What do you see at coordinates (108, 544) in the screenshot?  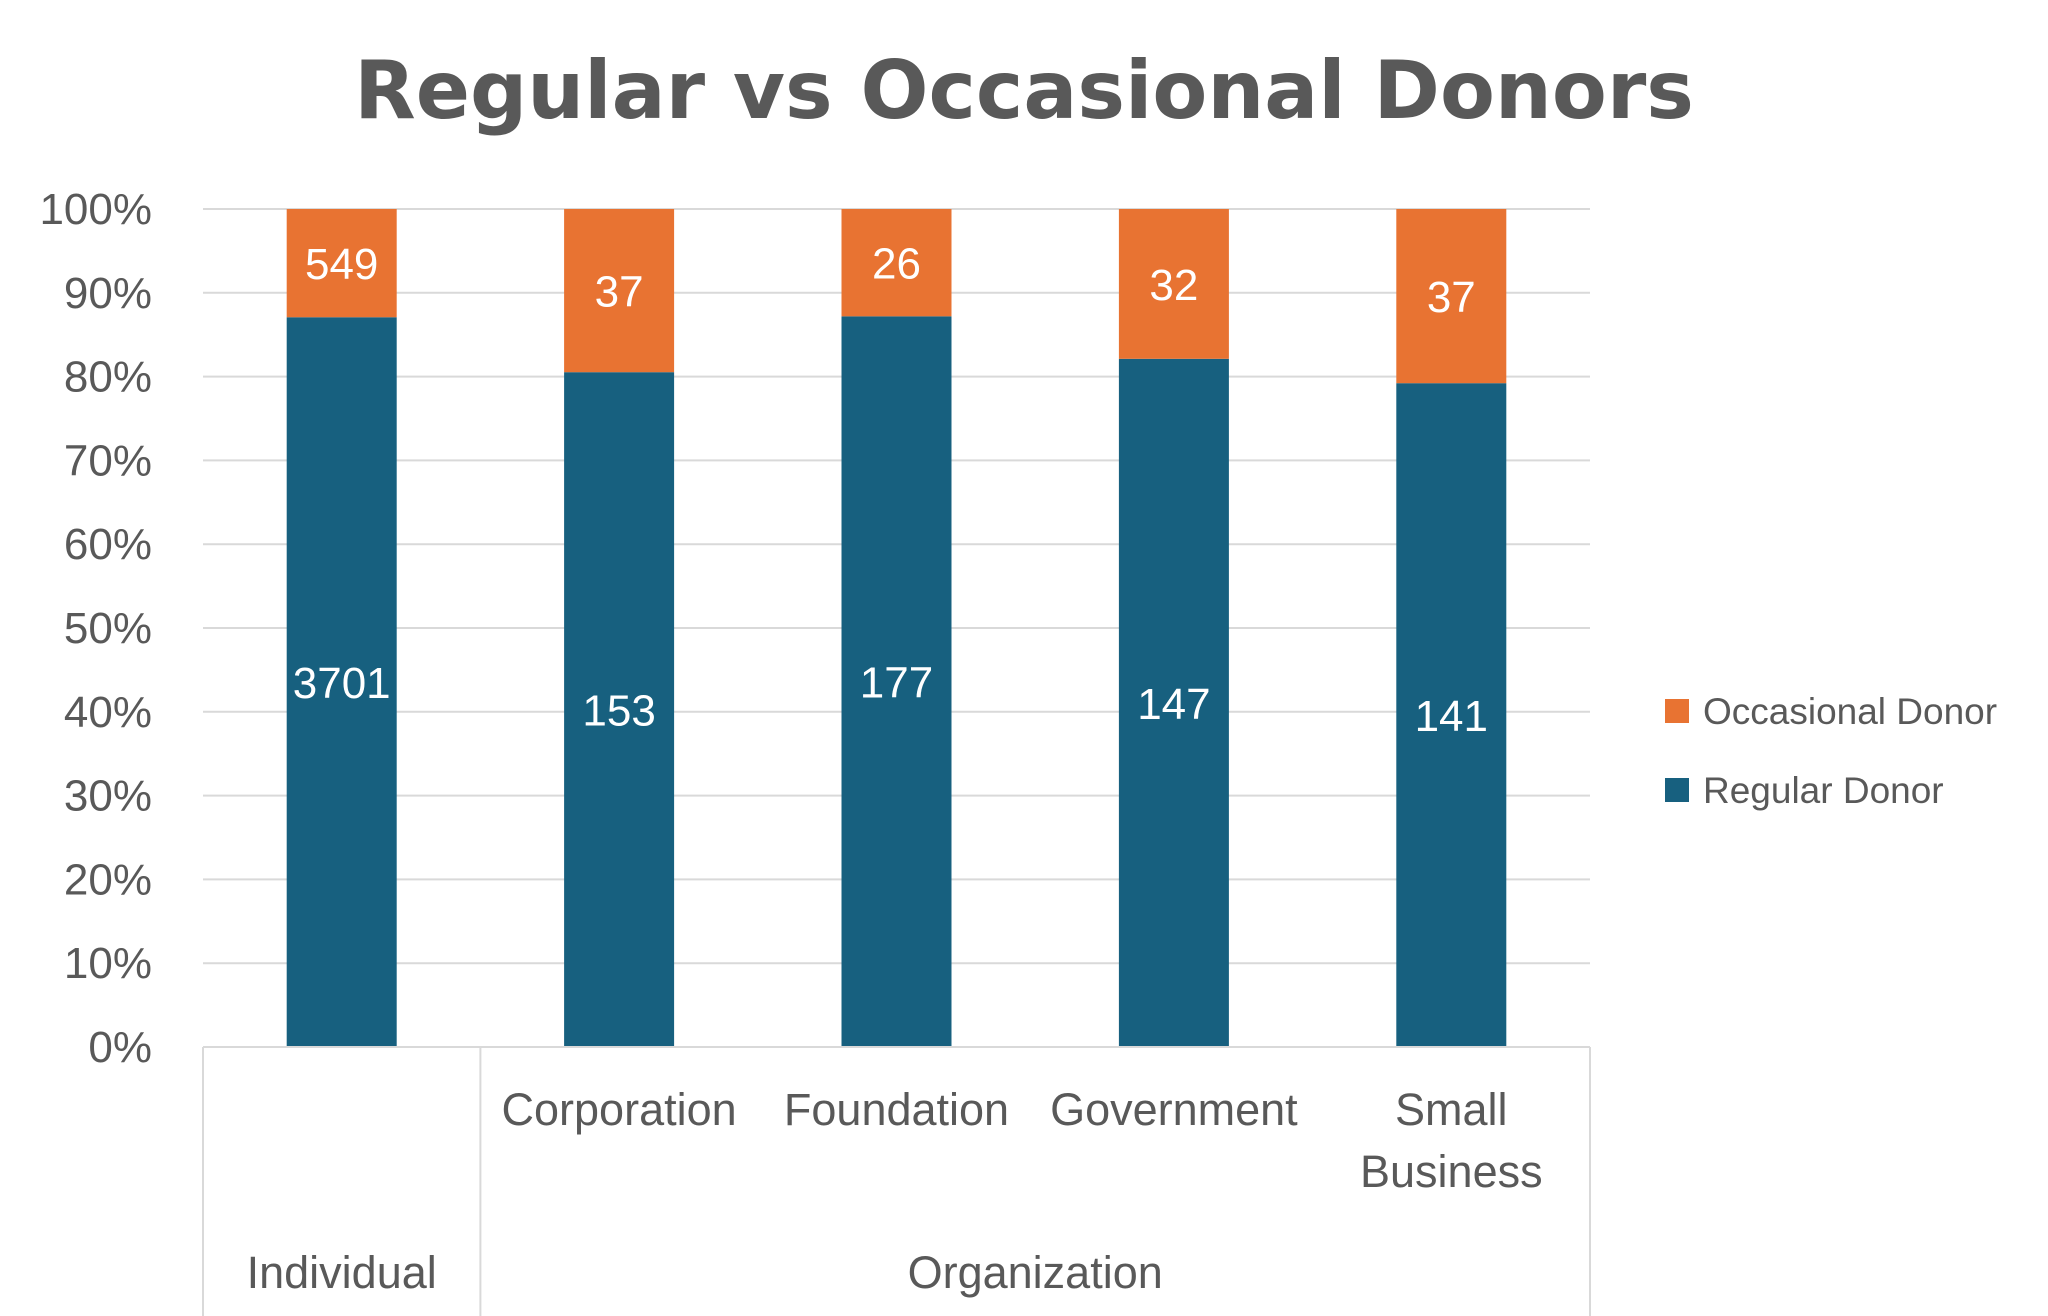 I see `y-tick-label: 60%` at bounding box center [108, 544].